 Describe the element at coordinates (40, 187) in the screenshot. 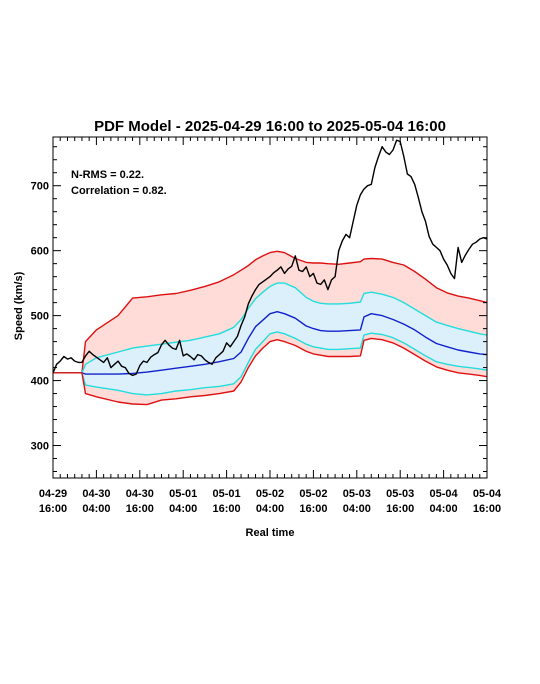

I see `y-tick-label: 700` at that location.